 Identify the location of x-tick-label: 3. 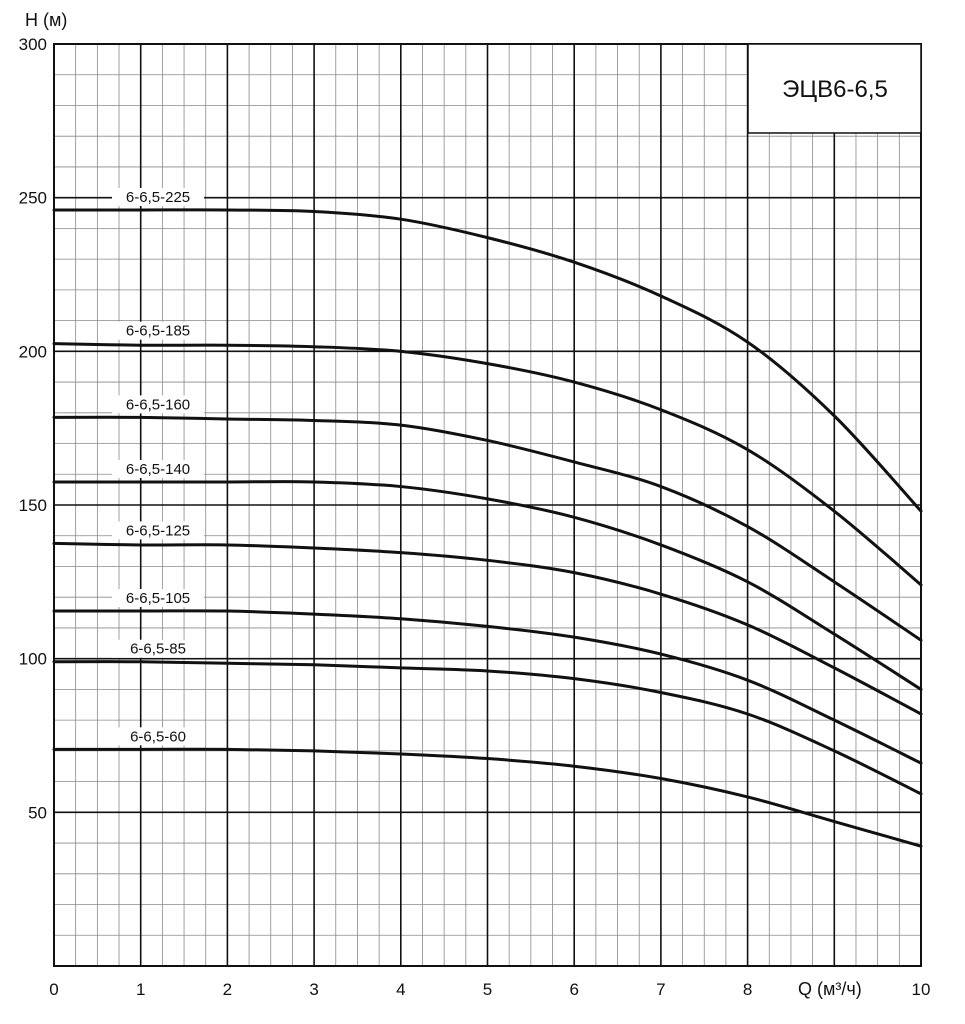
(313, 989).